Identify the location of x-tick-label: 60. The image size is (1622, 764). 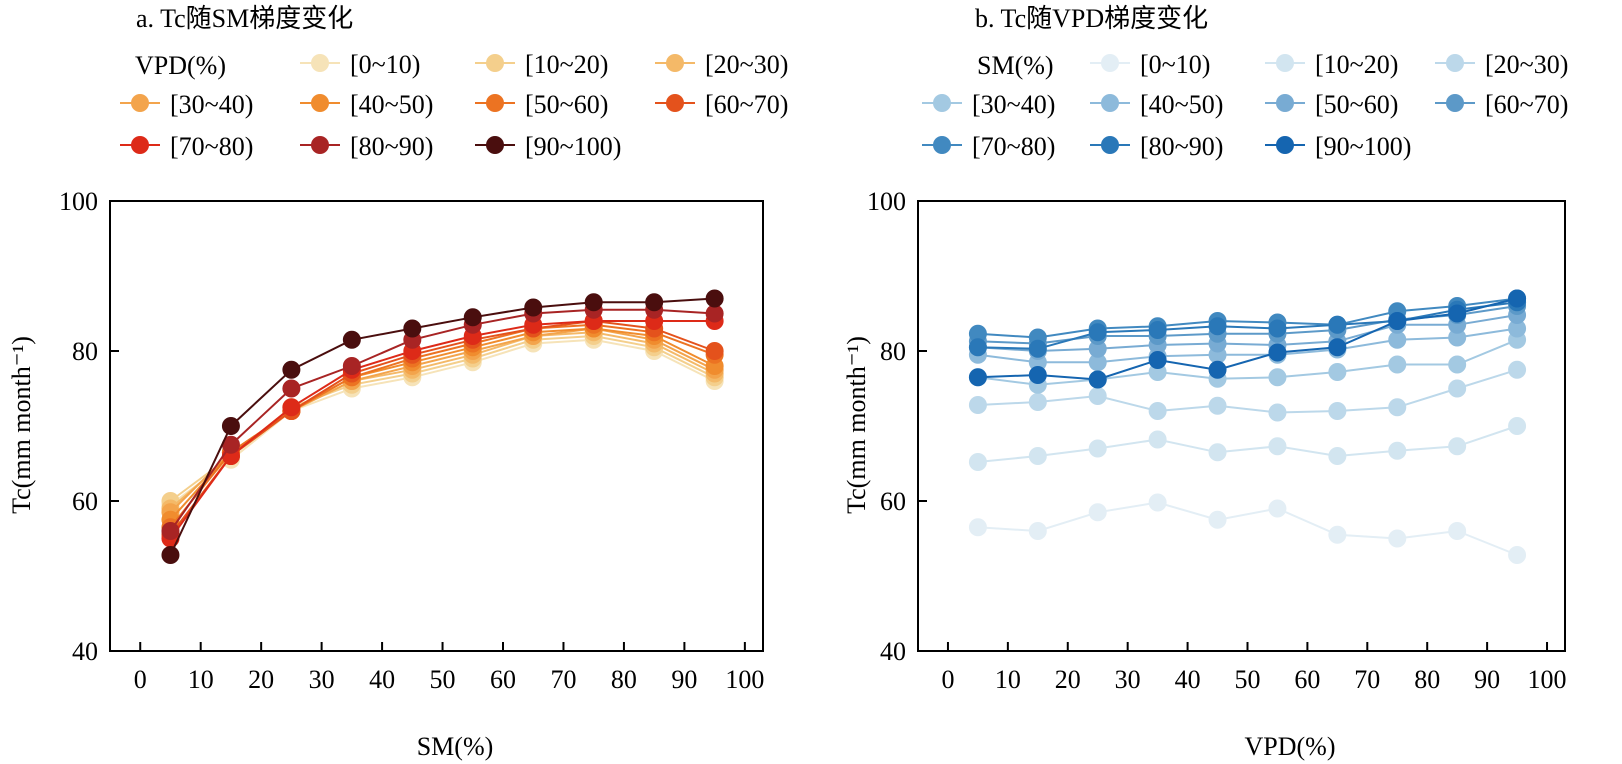
(1307, 679).